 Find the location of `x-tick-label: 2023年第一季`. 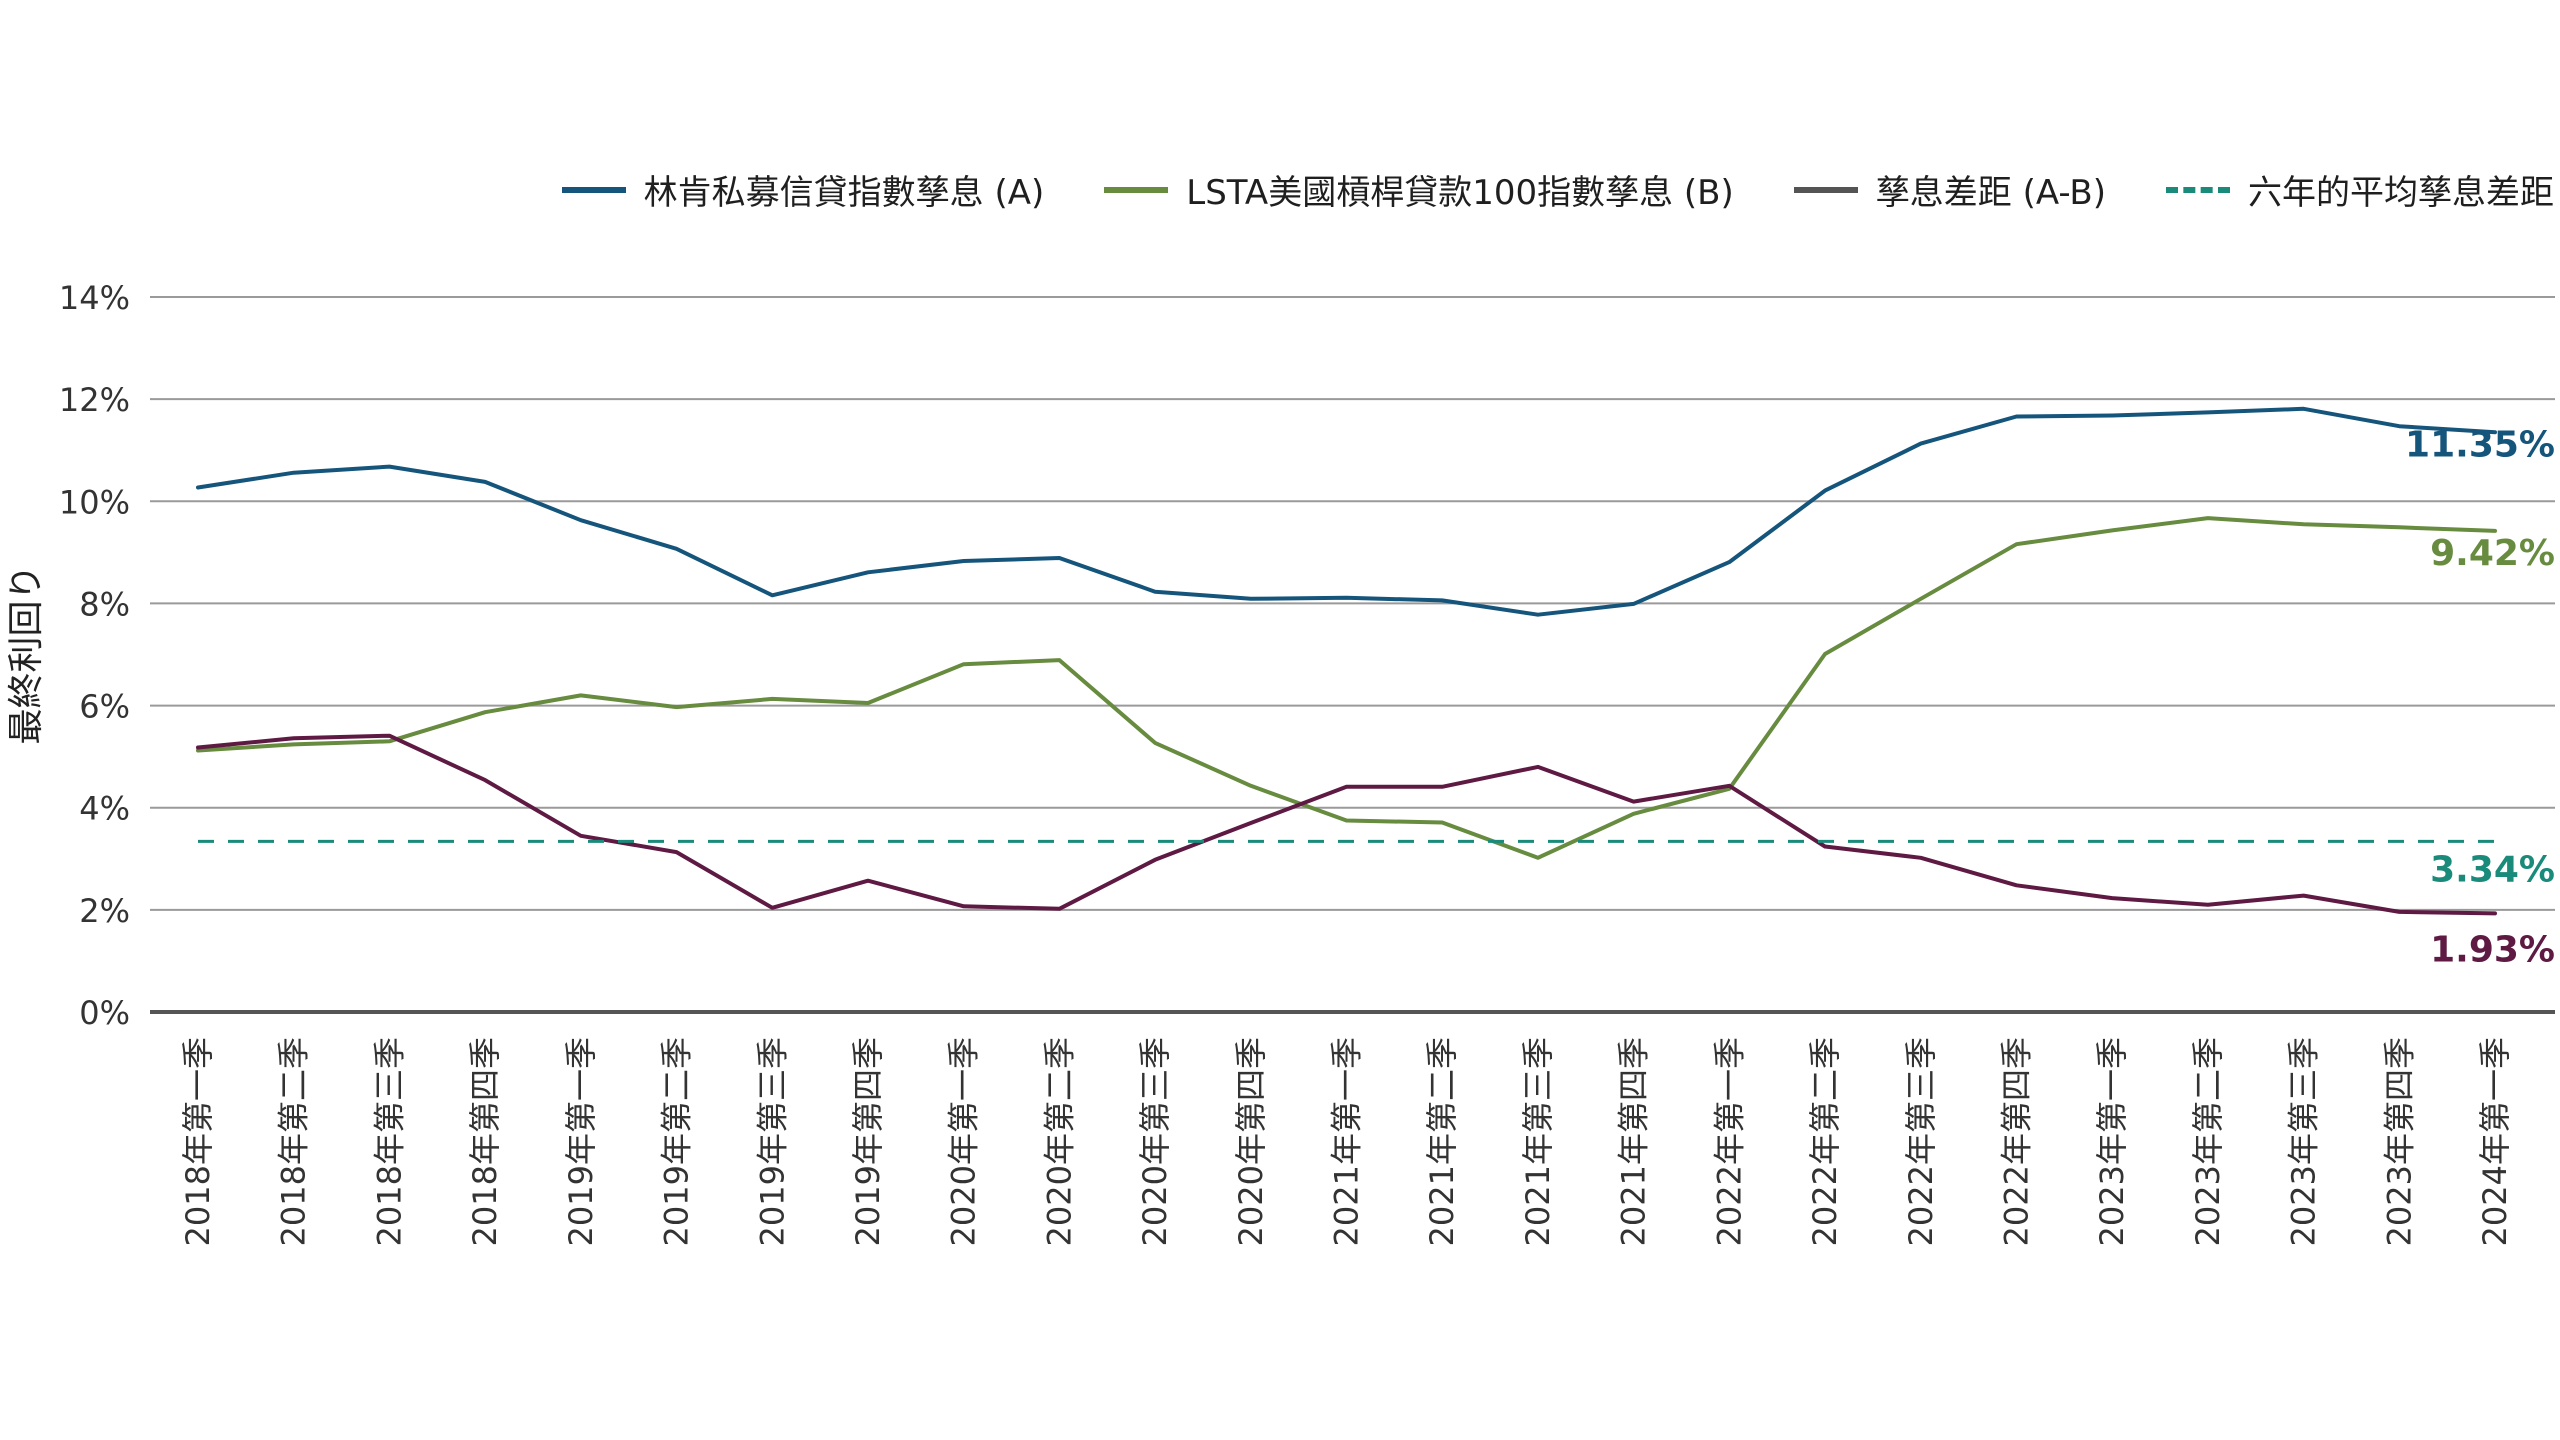

x-tick-label: 2023年第一季 is located at coordinates (2112, 1141).